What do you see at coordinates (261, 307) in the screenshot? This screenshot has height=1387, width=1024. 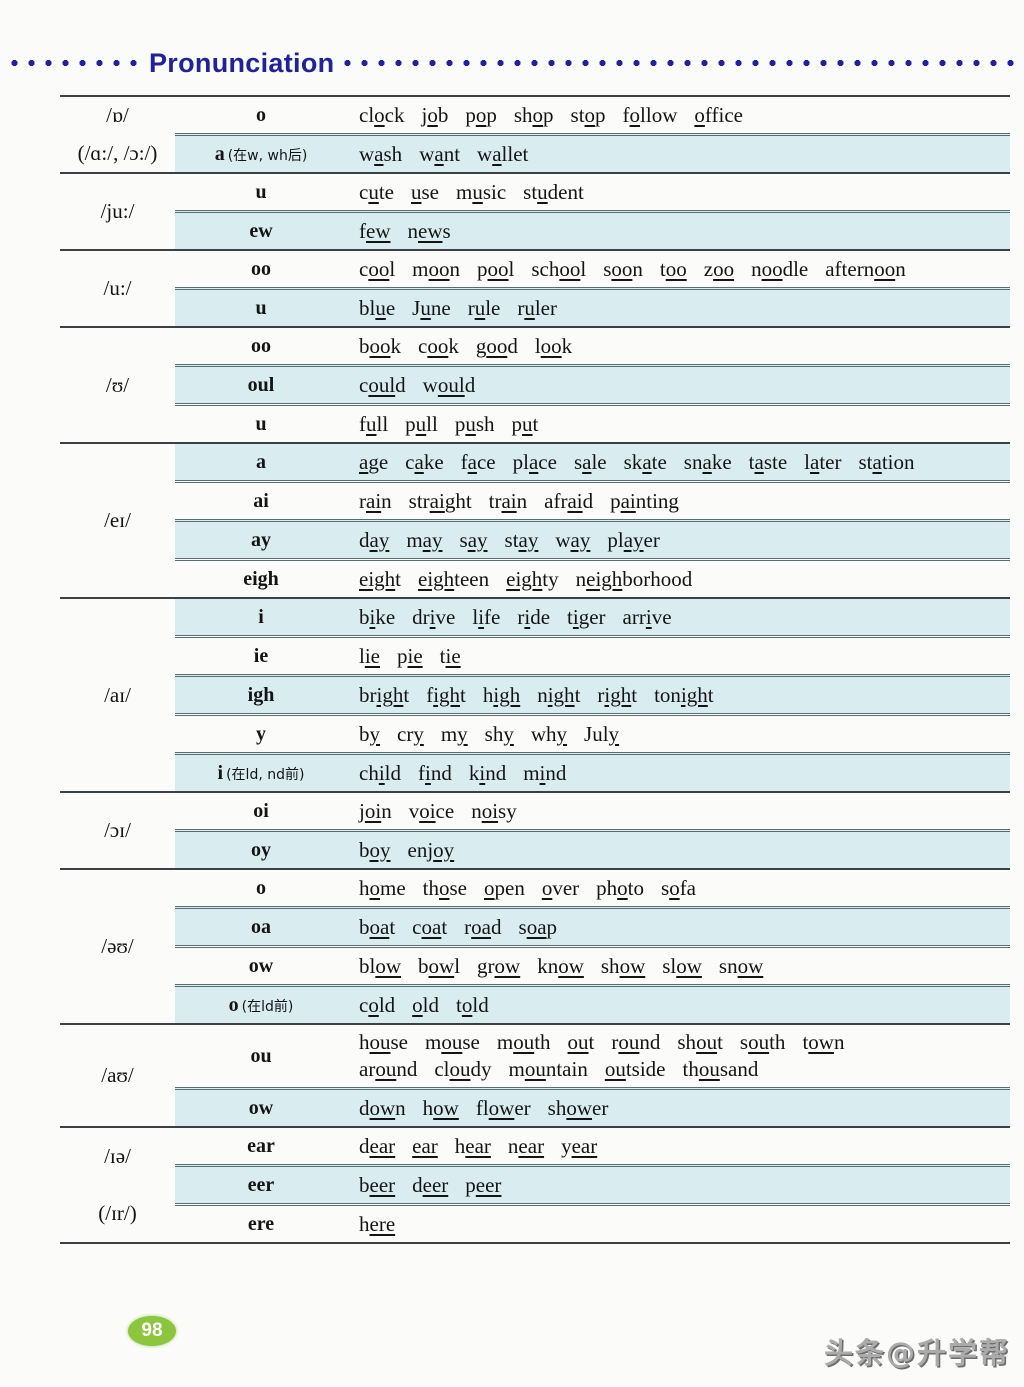 I see `spelling-pattern: u` at bounding box center [261, 307].